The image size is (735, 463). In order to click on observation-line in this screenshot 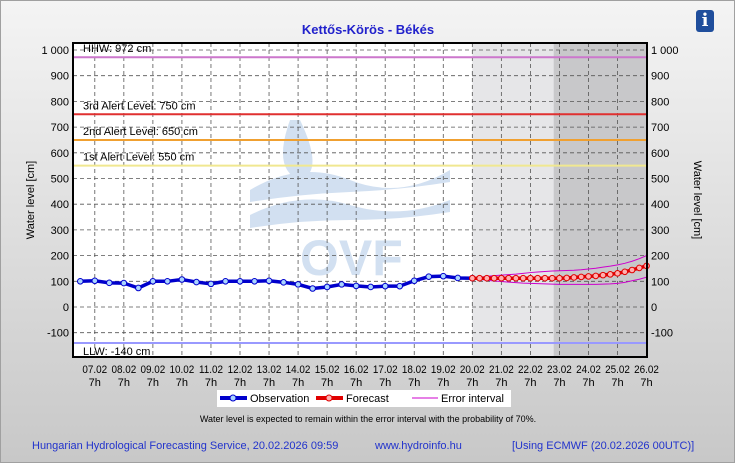, I will do `click(276, 282)`.